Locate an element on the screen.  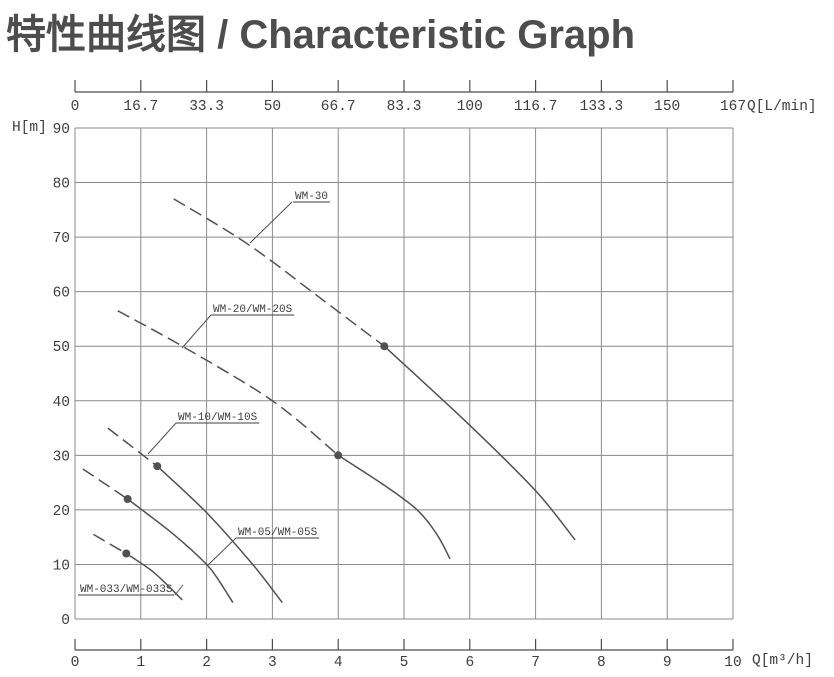
top-axis-tick-label: 150 is located at coordinates (667, 107).